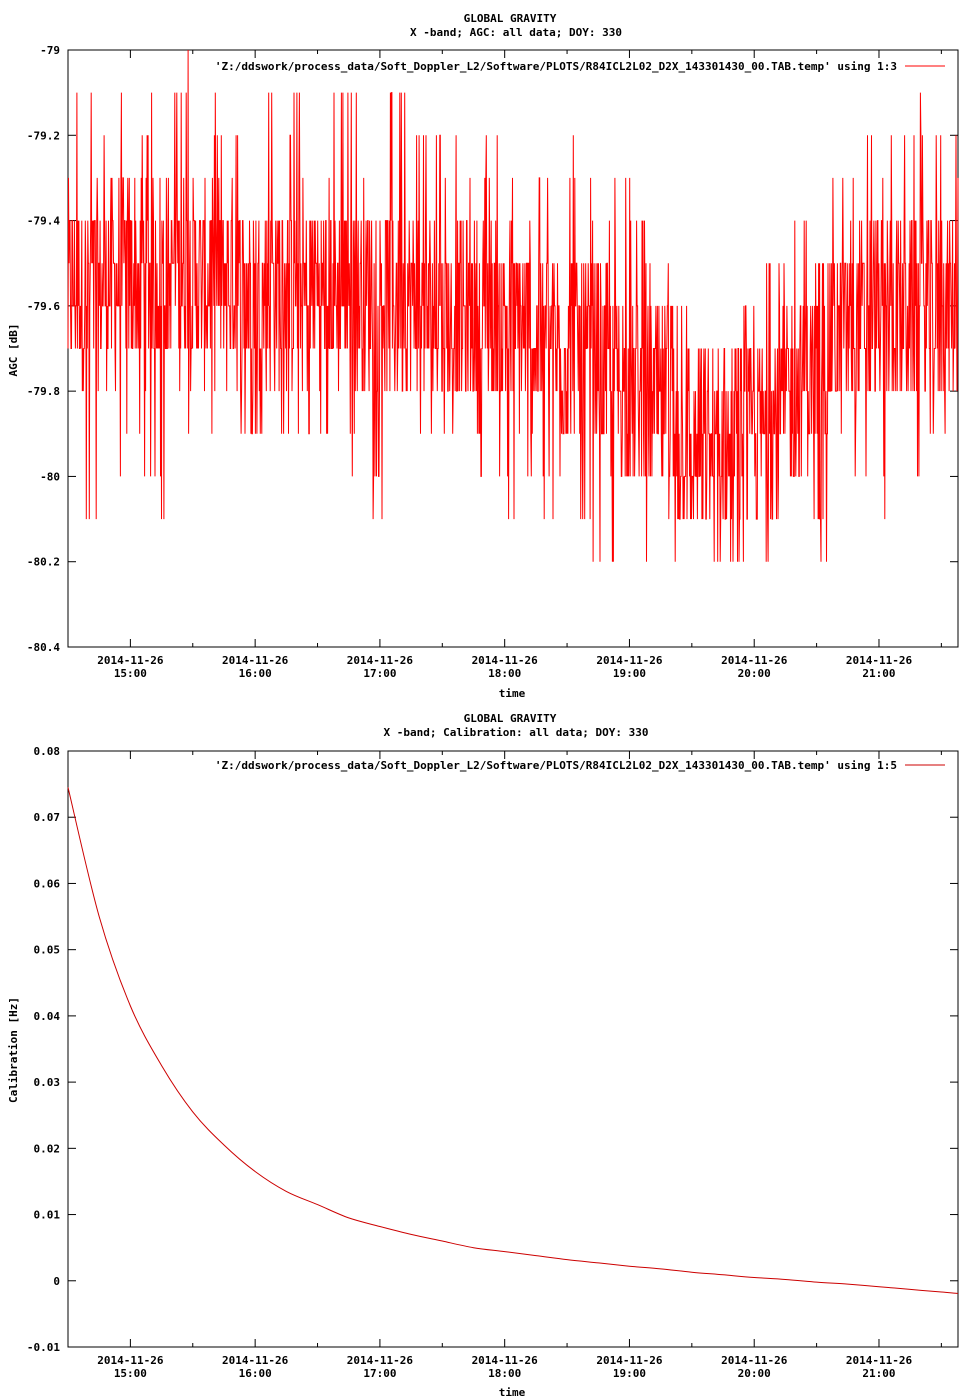  What do you see at coordinates (47, 950) in the screenshot?
I see `y-tick-label: 0.05` at bounding box center [47, 950].